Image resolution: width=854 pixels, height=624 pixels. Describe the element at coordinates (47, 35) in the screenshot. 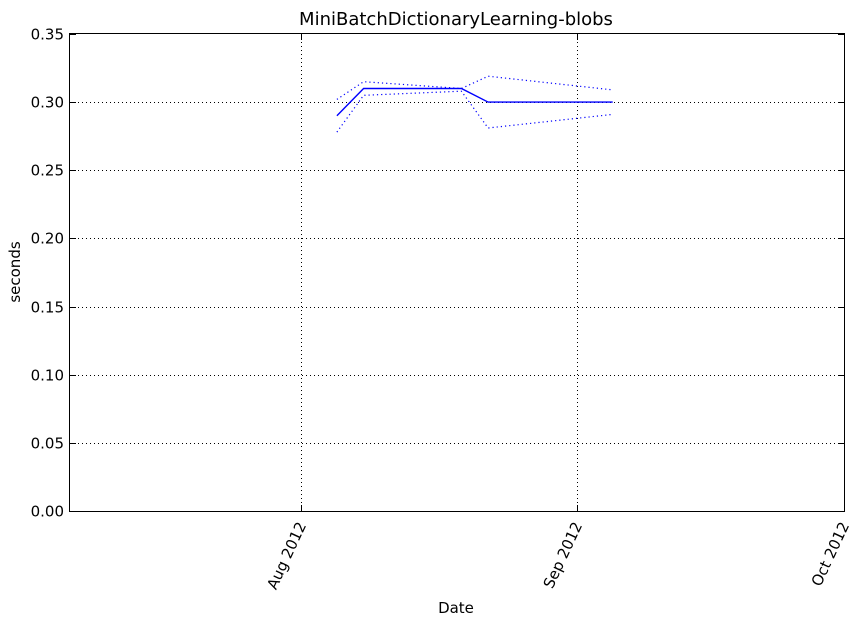

I see `y-tick-label: 0.35` at that location.